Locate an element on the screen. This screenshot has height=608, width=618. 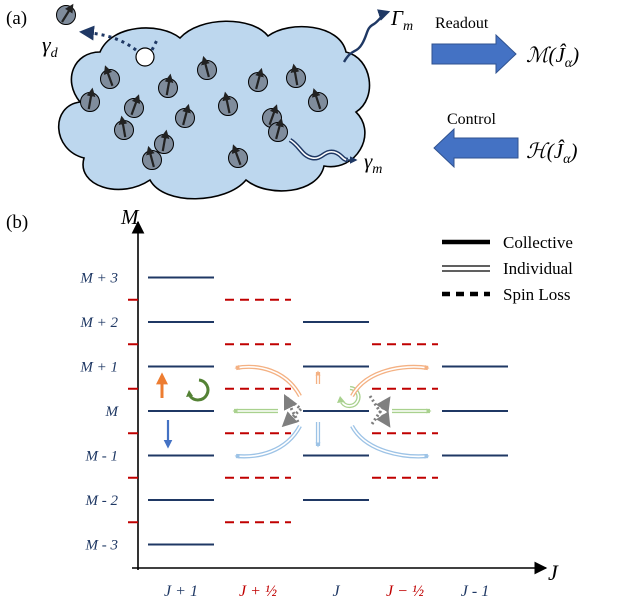
loss-in-left-upper is located at coordinates (294, 403).